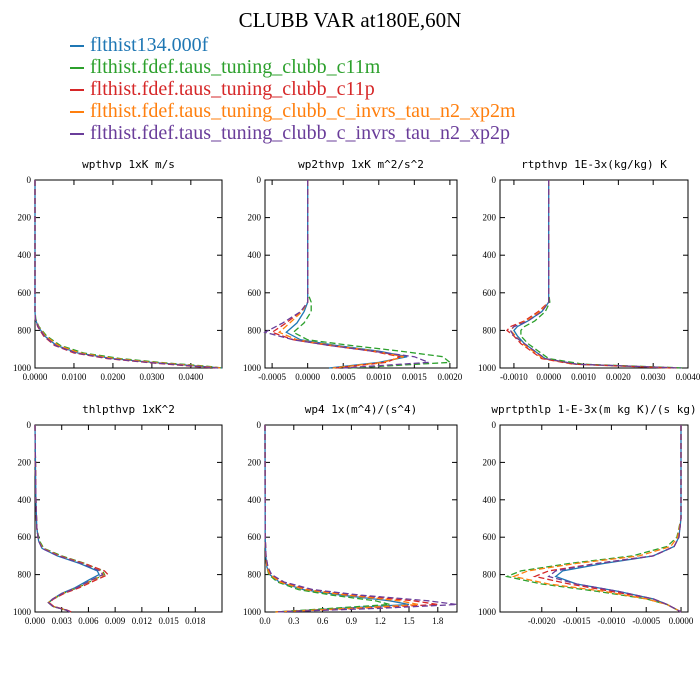  What do you see at coordinates (142, 621) in the screenshot?
I see `x-tick-label: 0.012` at bounding box center [142, 621].